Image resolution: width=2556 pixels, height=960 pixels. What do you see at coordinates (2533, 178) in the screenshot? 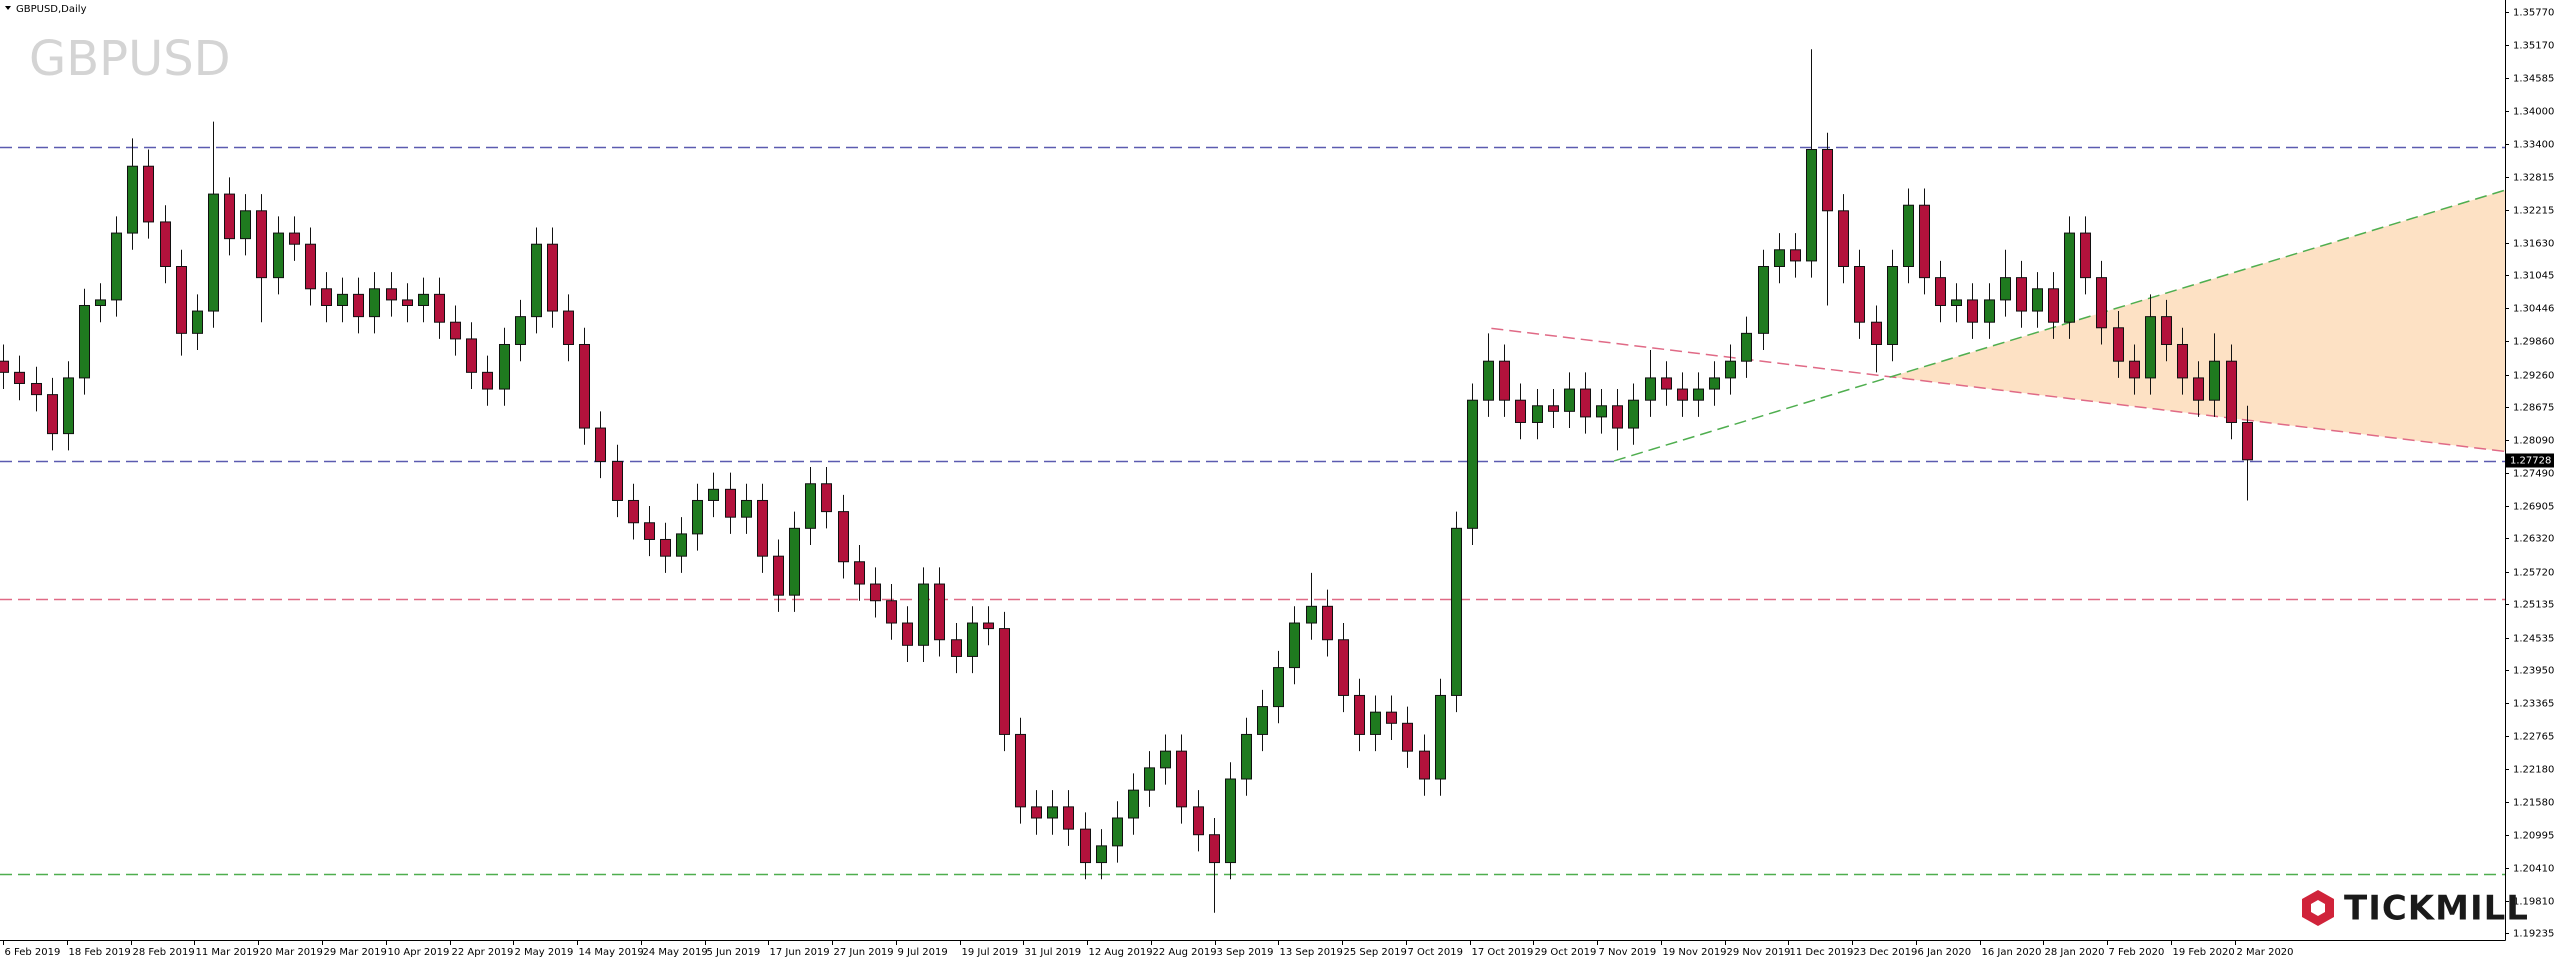
I see `y-tick-label: 1.32815` at bounding box center [2533, 178].